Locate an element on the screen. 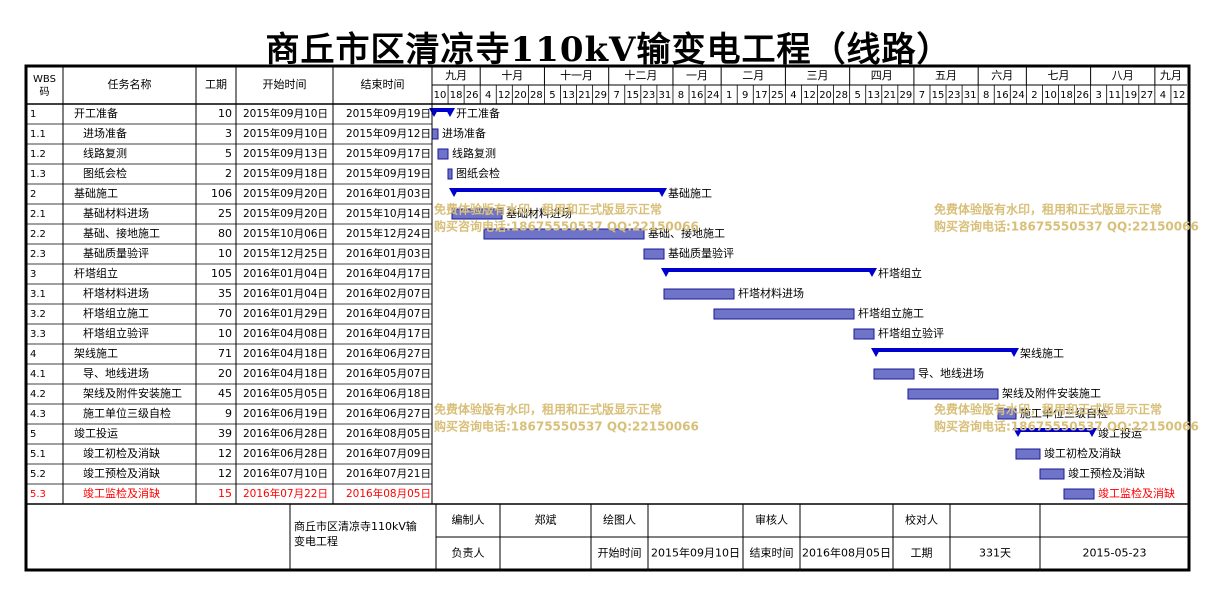 This screenshot has width=1217, height=593. end-cell: 2016年06月18日 is located at coordinates (388, 393).